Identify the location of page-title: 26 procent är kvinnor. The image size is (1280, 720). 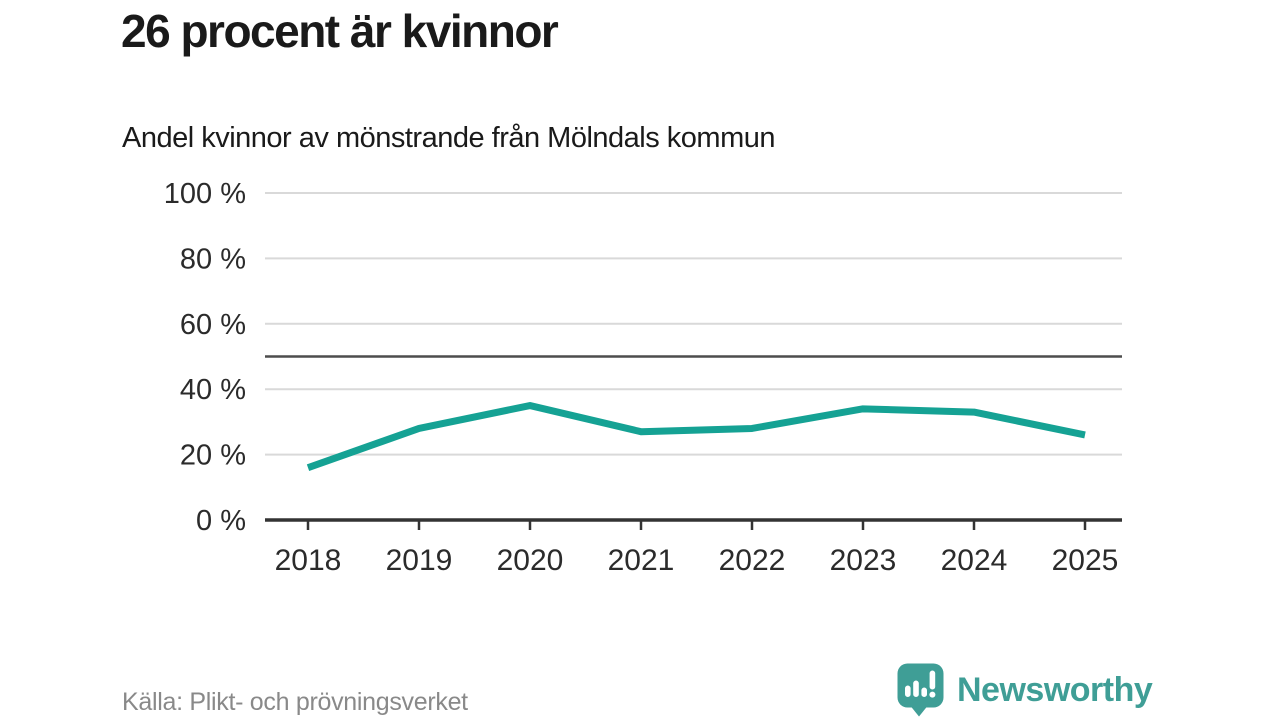
(340, 31).